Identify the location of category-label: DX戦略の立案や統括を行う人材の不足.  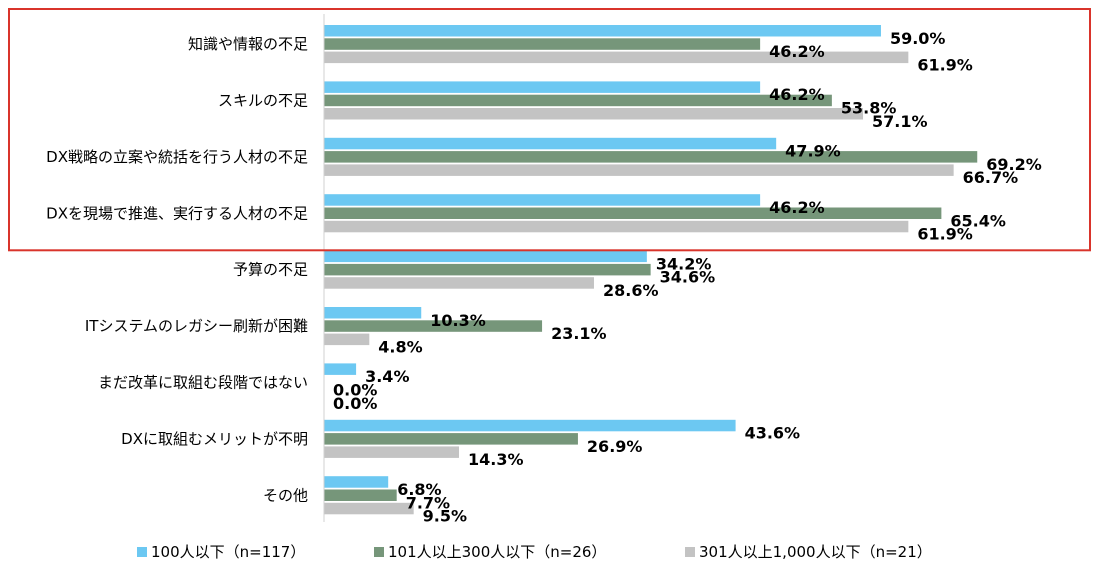
(177, 157).